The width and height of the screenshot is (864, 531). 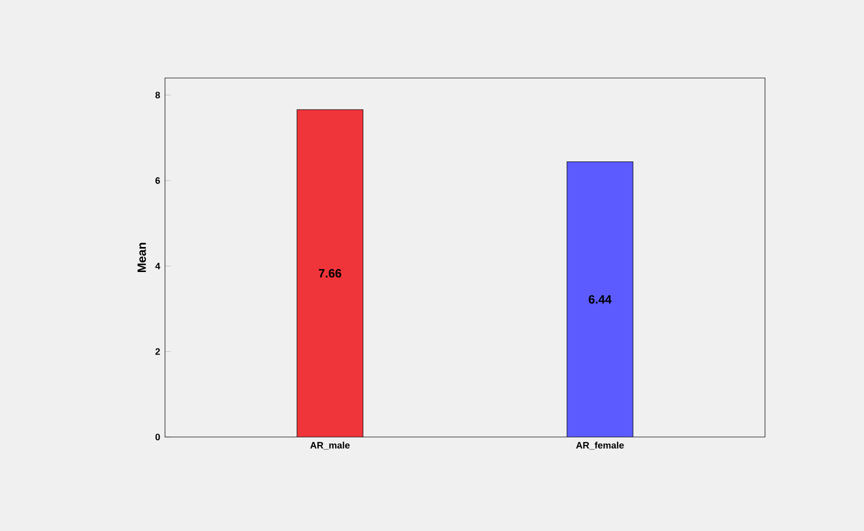 I want to click on y-tick-label: 6, so click(x=157, y=180).